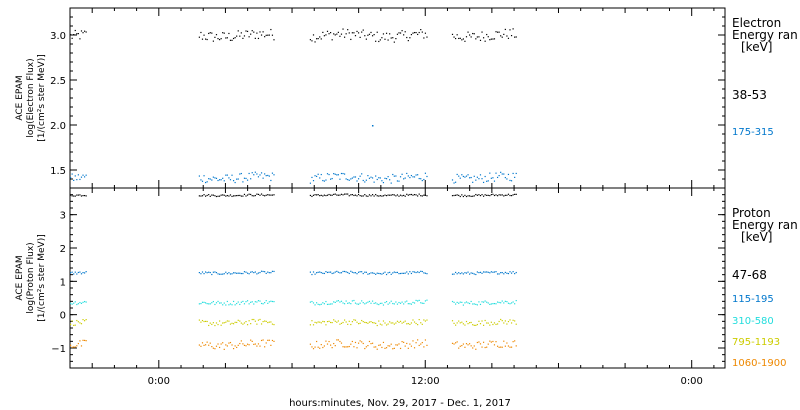 Image resolution: width=800 pixels, height=410 pixels. Describe the element at coordinates (749, 275) in the screenshot. I see `proton-legend-entry-47-68: 47-68` at that location.